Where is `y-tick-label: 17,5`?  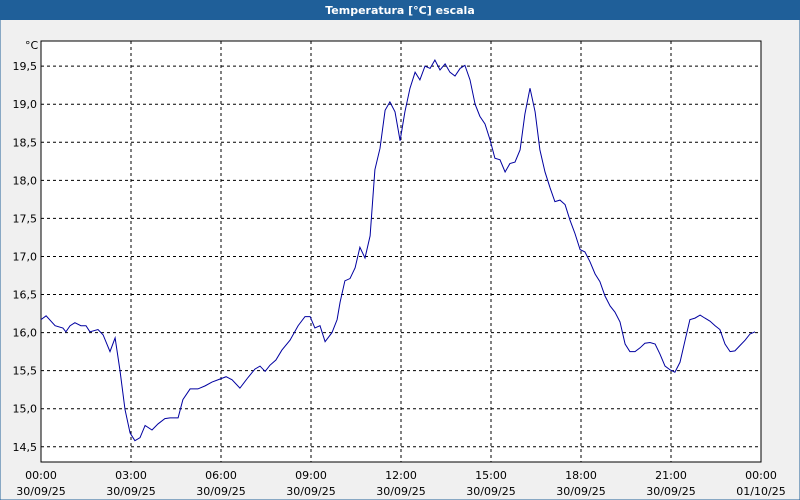
y-tick-label: 17,5 is located at coordinates (25, 218).